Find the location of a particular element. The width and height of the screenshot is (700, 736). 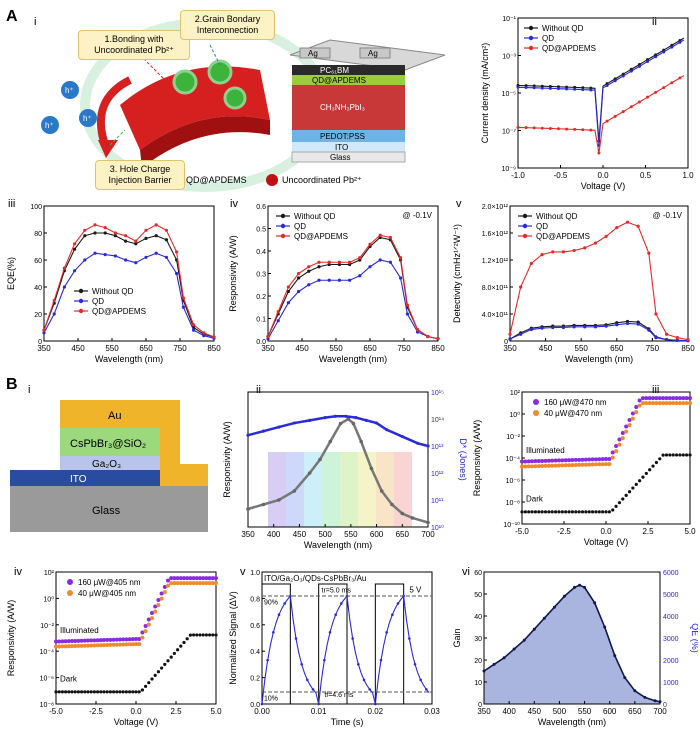

hole-label-2: h⁺ is located at coordinates (87, 118).